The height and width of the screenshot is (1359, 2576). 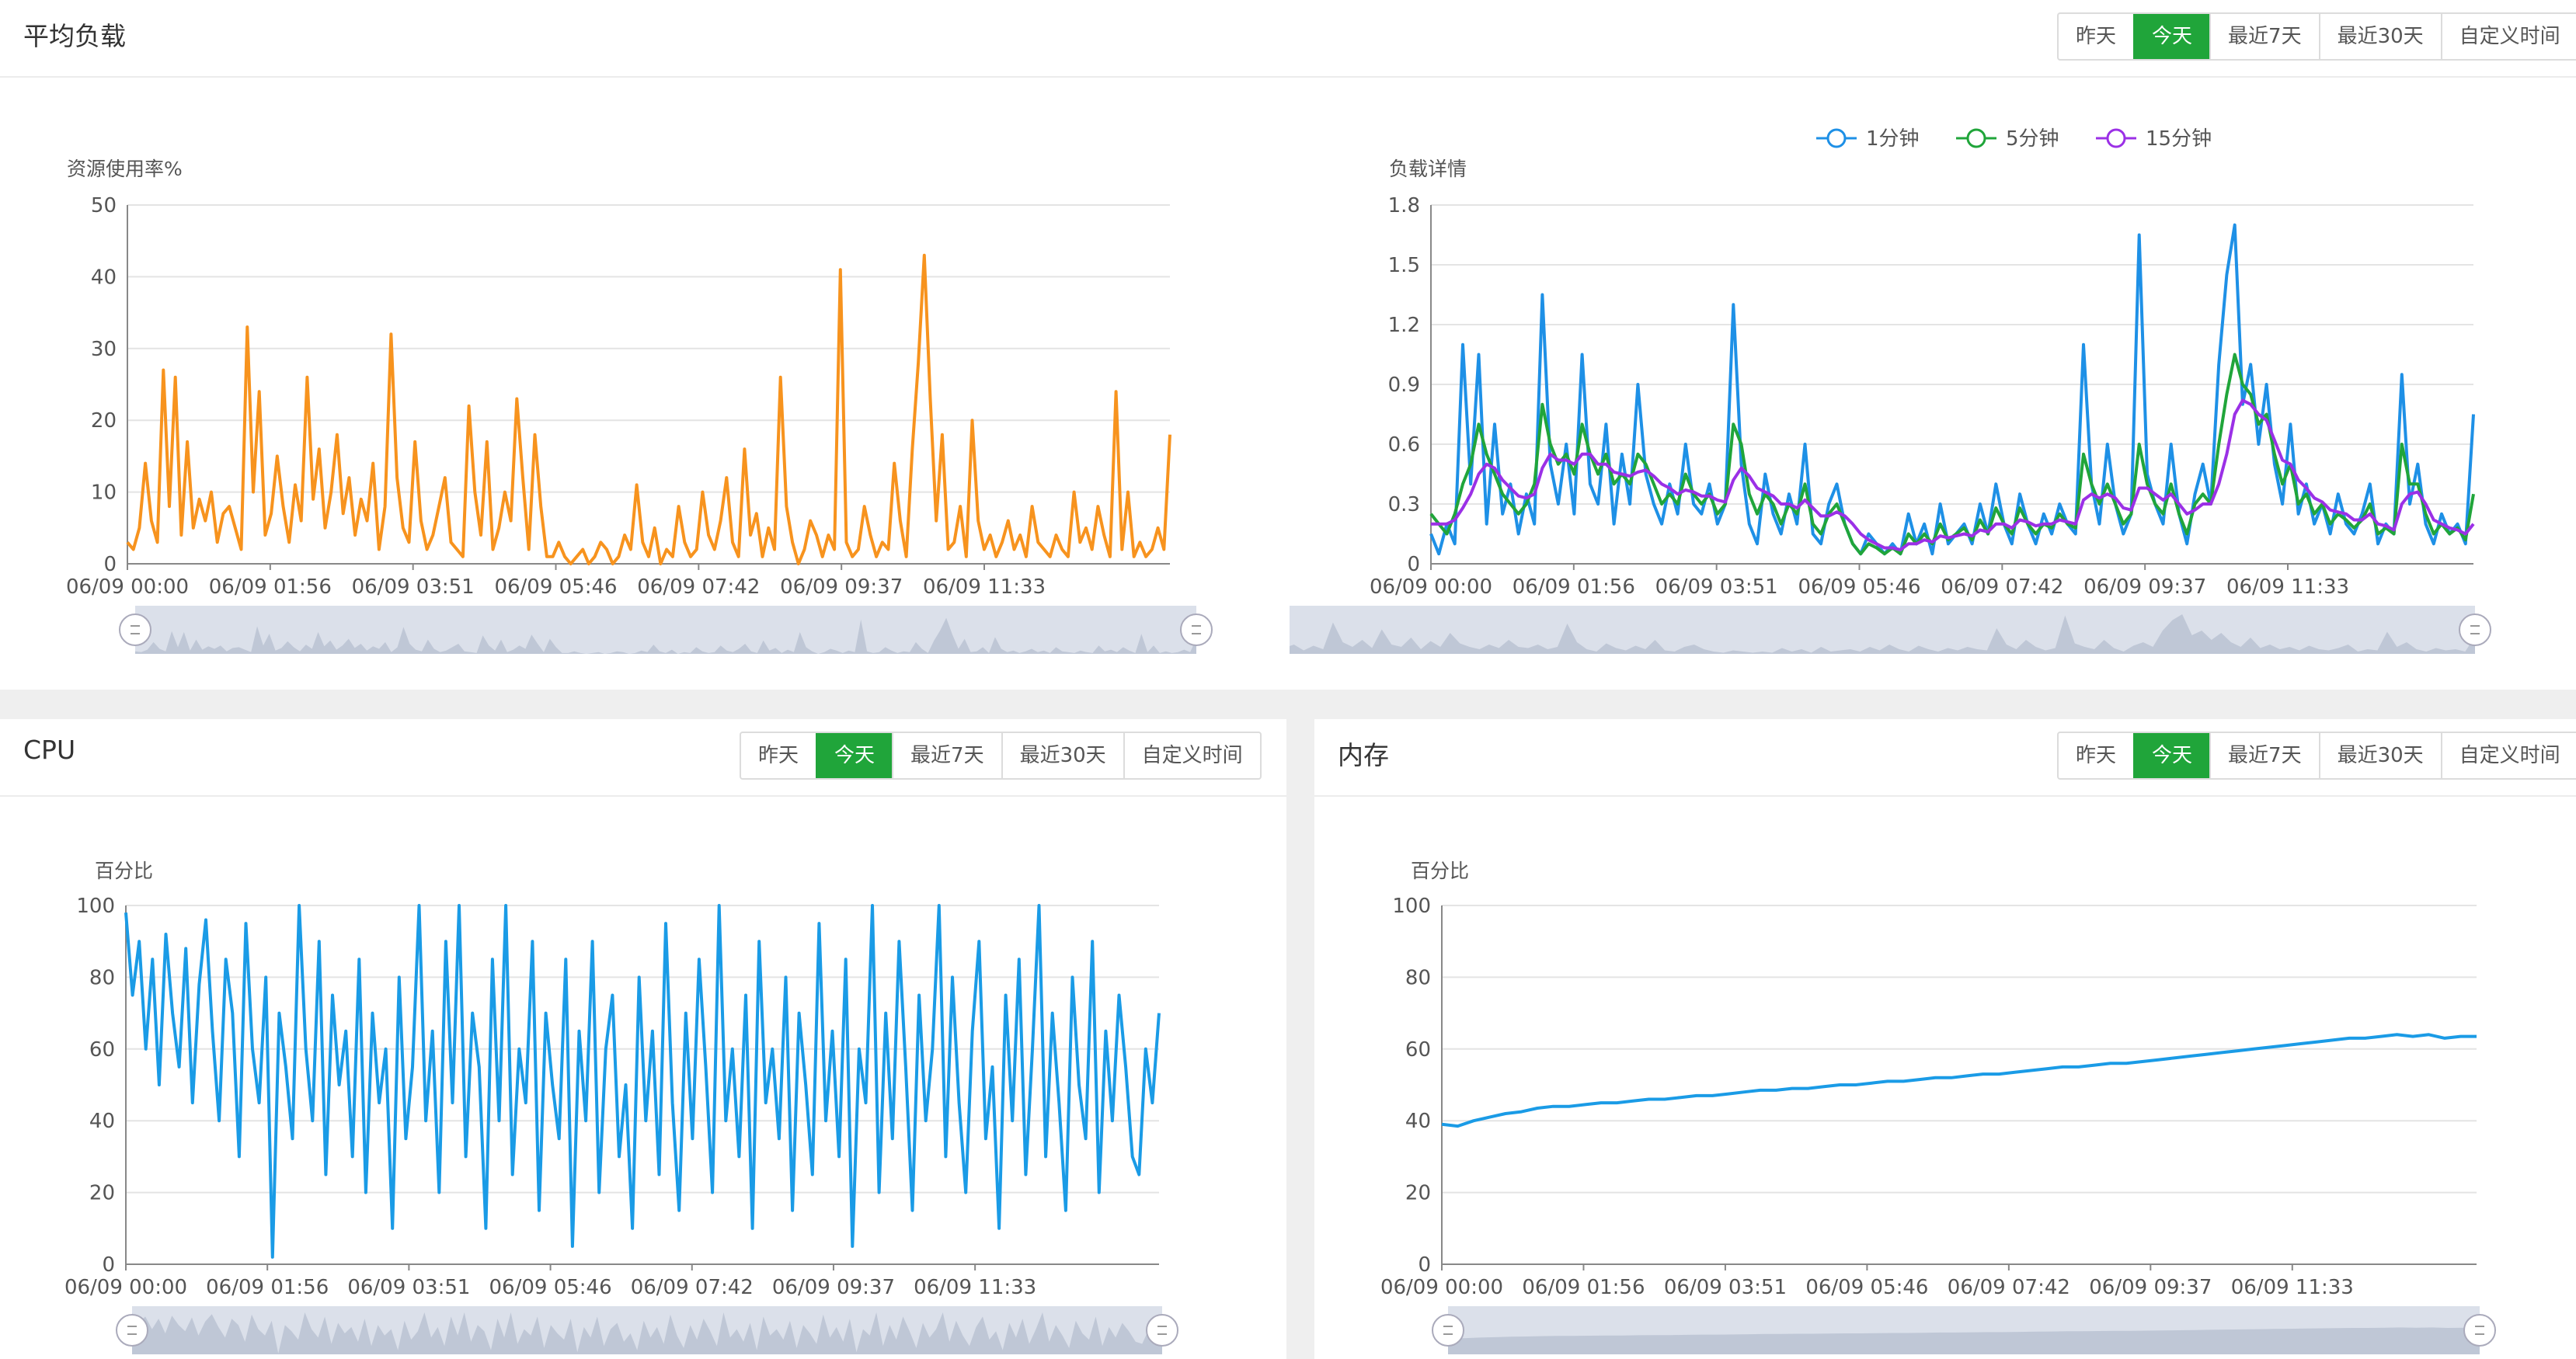 I want to click on cpu-zoom-handle-right, so click(x=1162, y=1330).